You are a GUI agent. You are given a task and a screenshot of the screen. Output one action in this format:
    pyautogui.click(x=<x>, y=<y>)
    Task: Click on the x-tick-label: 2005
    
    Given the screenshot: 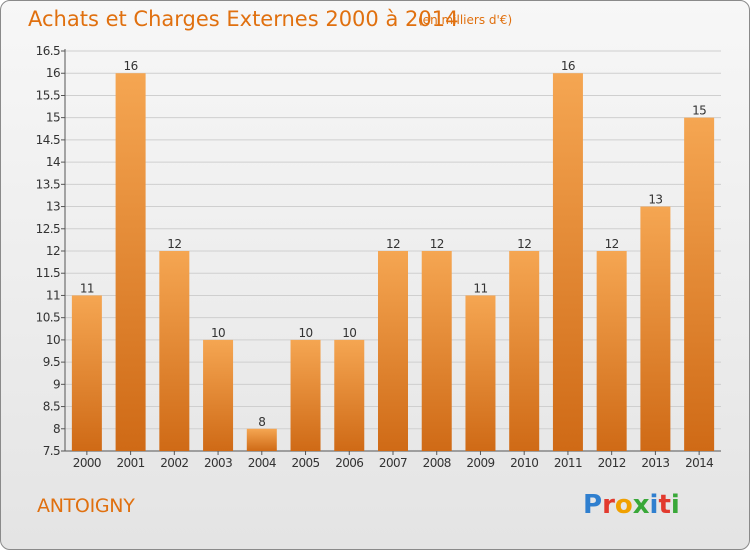 What is the action you would take?
    pyautogui.click(x=305, y=463)
    